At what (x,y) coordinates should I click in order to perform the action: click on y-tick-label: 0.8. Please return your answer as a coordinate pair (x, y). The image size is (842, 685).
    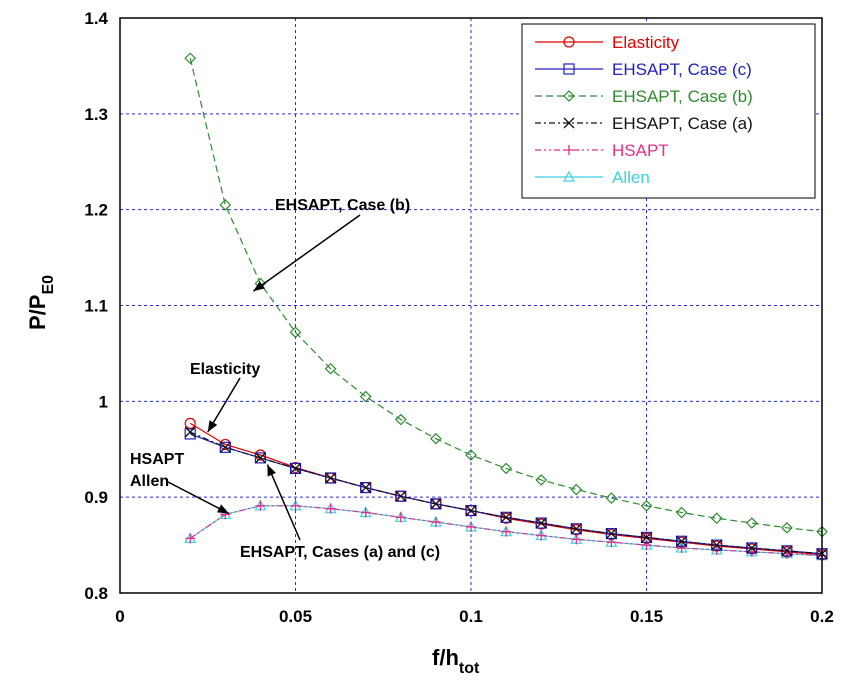
    Looking at the image, I should click on (96, 593).